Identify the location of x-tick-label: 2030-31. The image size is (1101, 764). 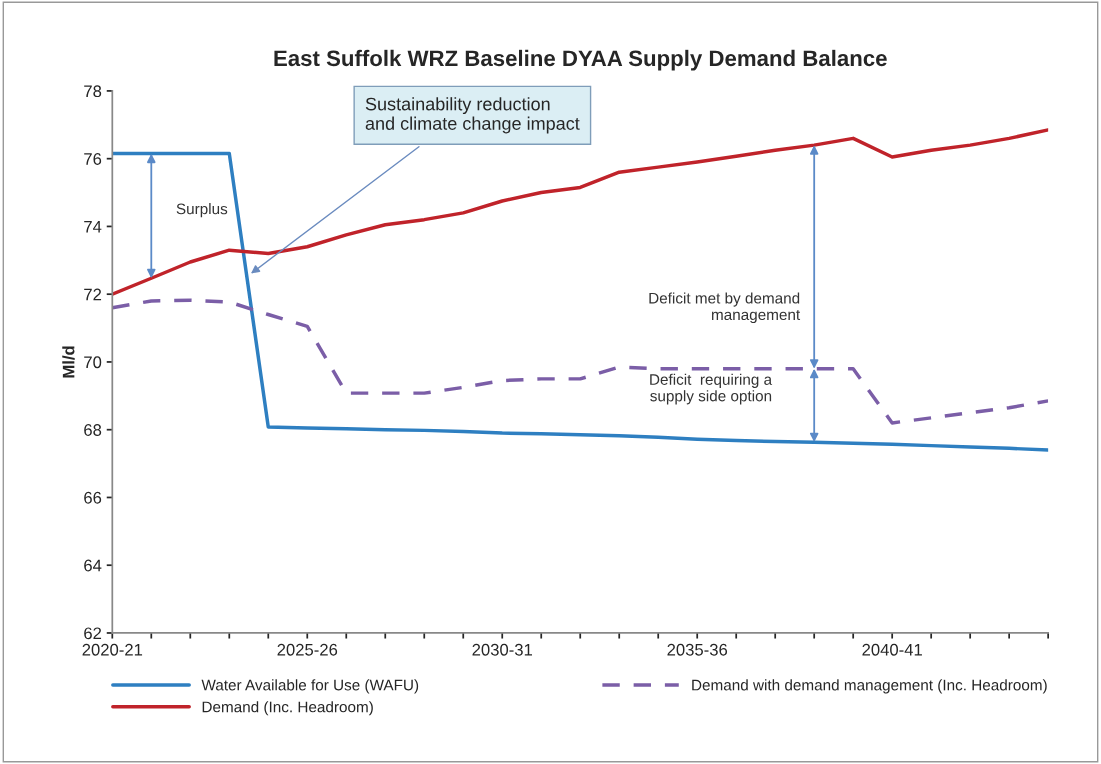
(502, 649).